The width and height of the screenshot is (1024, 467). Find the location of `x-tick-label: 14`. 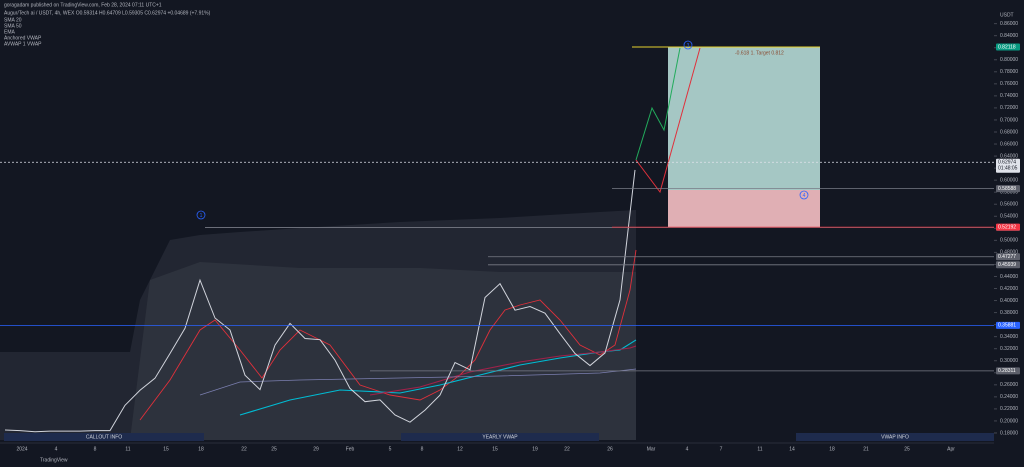

x-tick-label: 14 is located at coordinates (792, 449).